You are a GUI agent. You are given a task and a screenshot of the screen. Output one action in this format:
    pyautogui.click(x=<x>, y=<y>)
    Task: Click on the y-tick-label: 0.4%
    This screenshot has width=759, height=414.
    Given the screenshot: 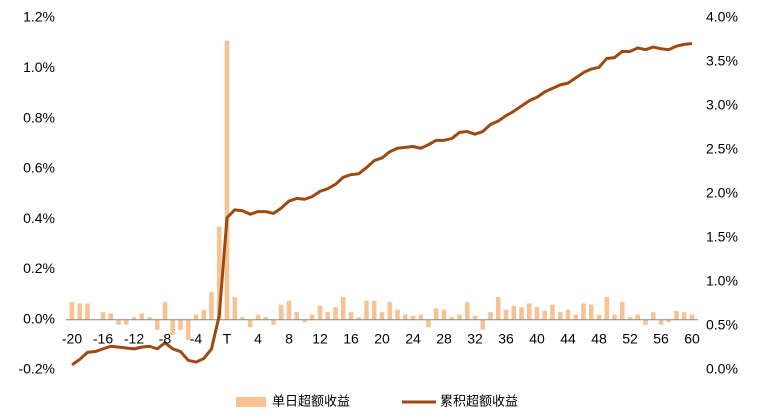 What is the action you would take?
    pyautogui.click(x=39, y=218)
    